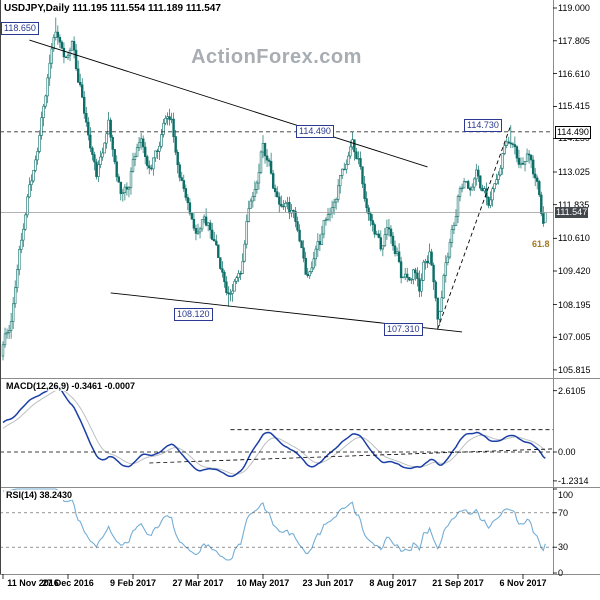  What do you see at coordinates (574, 74) in the screenshot?
I see `price-axis-label: 116.610` at bounding box center [574, 74].